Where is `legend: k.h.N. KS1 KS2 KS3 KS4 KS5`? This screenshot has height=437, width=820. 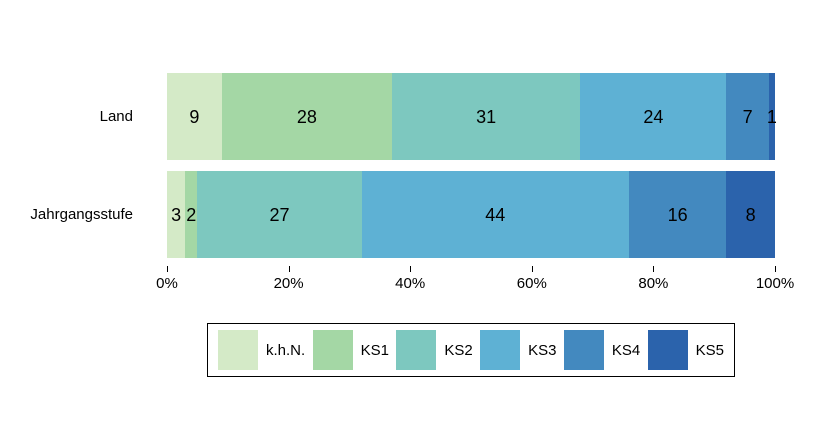
legend: k.h.N. KS1 KS2 KS3 KS4 KS5 is located at coordinates (471, 350).